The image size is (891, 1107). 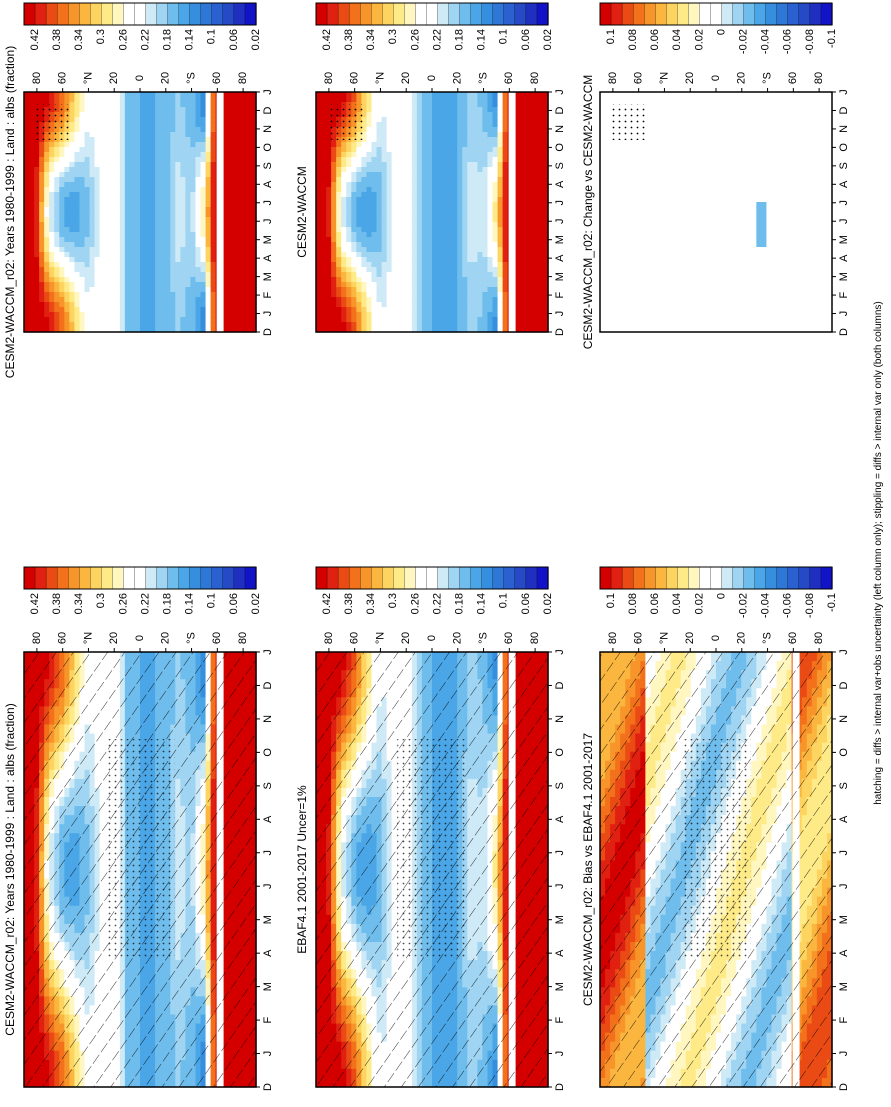 What do you see at coordinates (560, 1019) in the screenshot?
I see `month-tick-label: F` at bounding box center [560, 1019].